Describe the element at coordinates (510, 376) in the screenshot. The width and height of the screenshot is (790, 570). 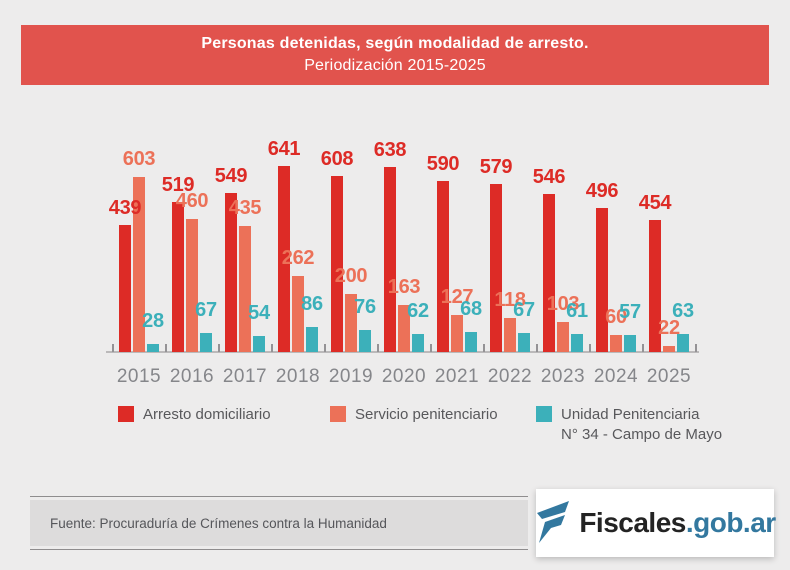
I see `x-axis-label-2022: 2022` at that location.